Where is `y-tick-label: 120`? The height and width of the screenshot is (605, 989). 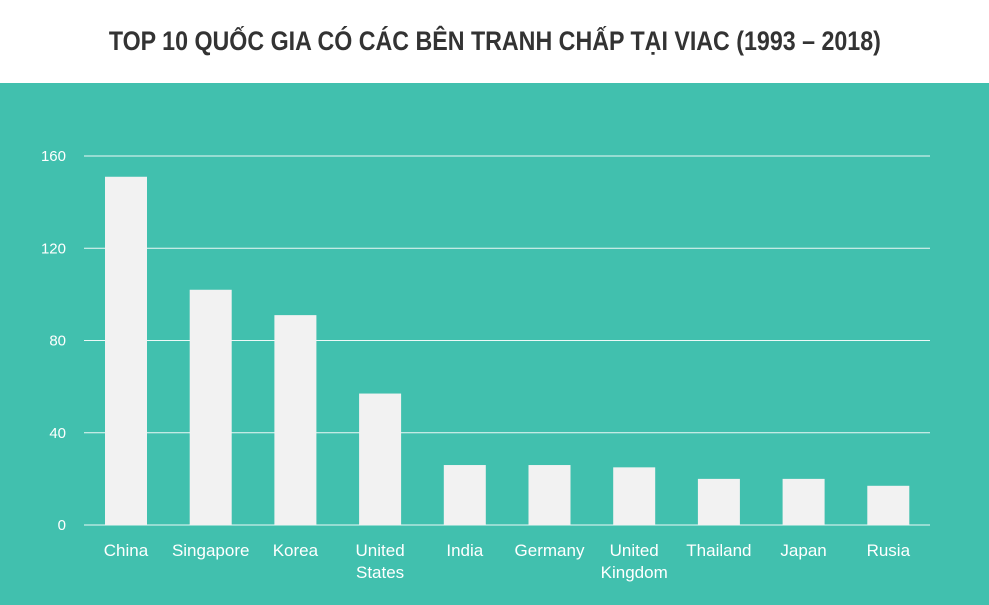
y-tick-label: 120 is located at coordinates (53, 248).